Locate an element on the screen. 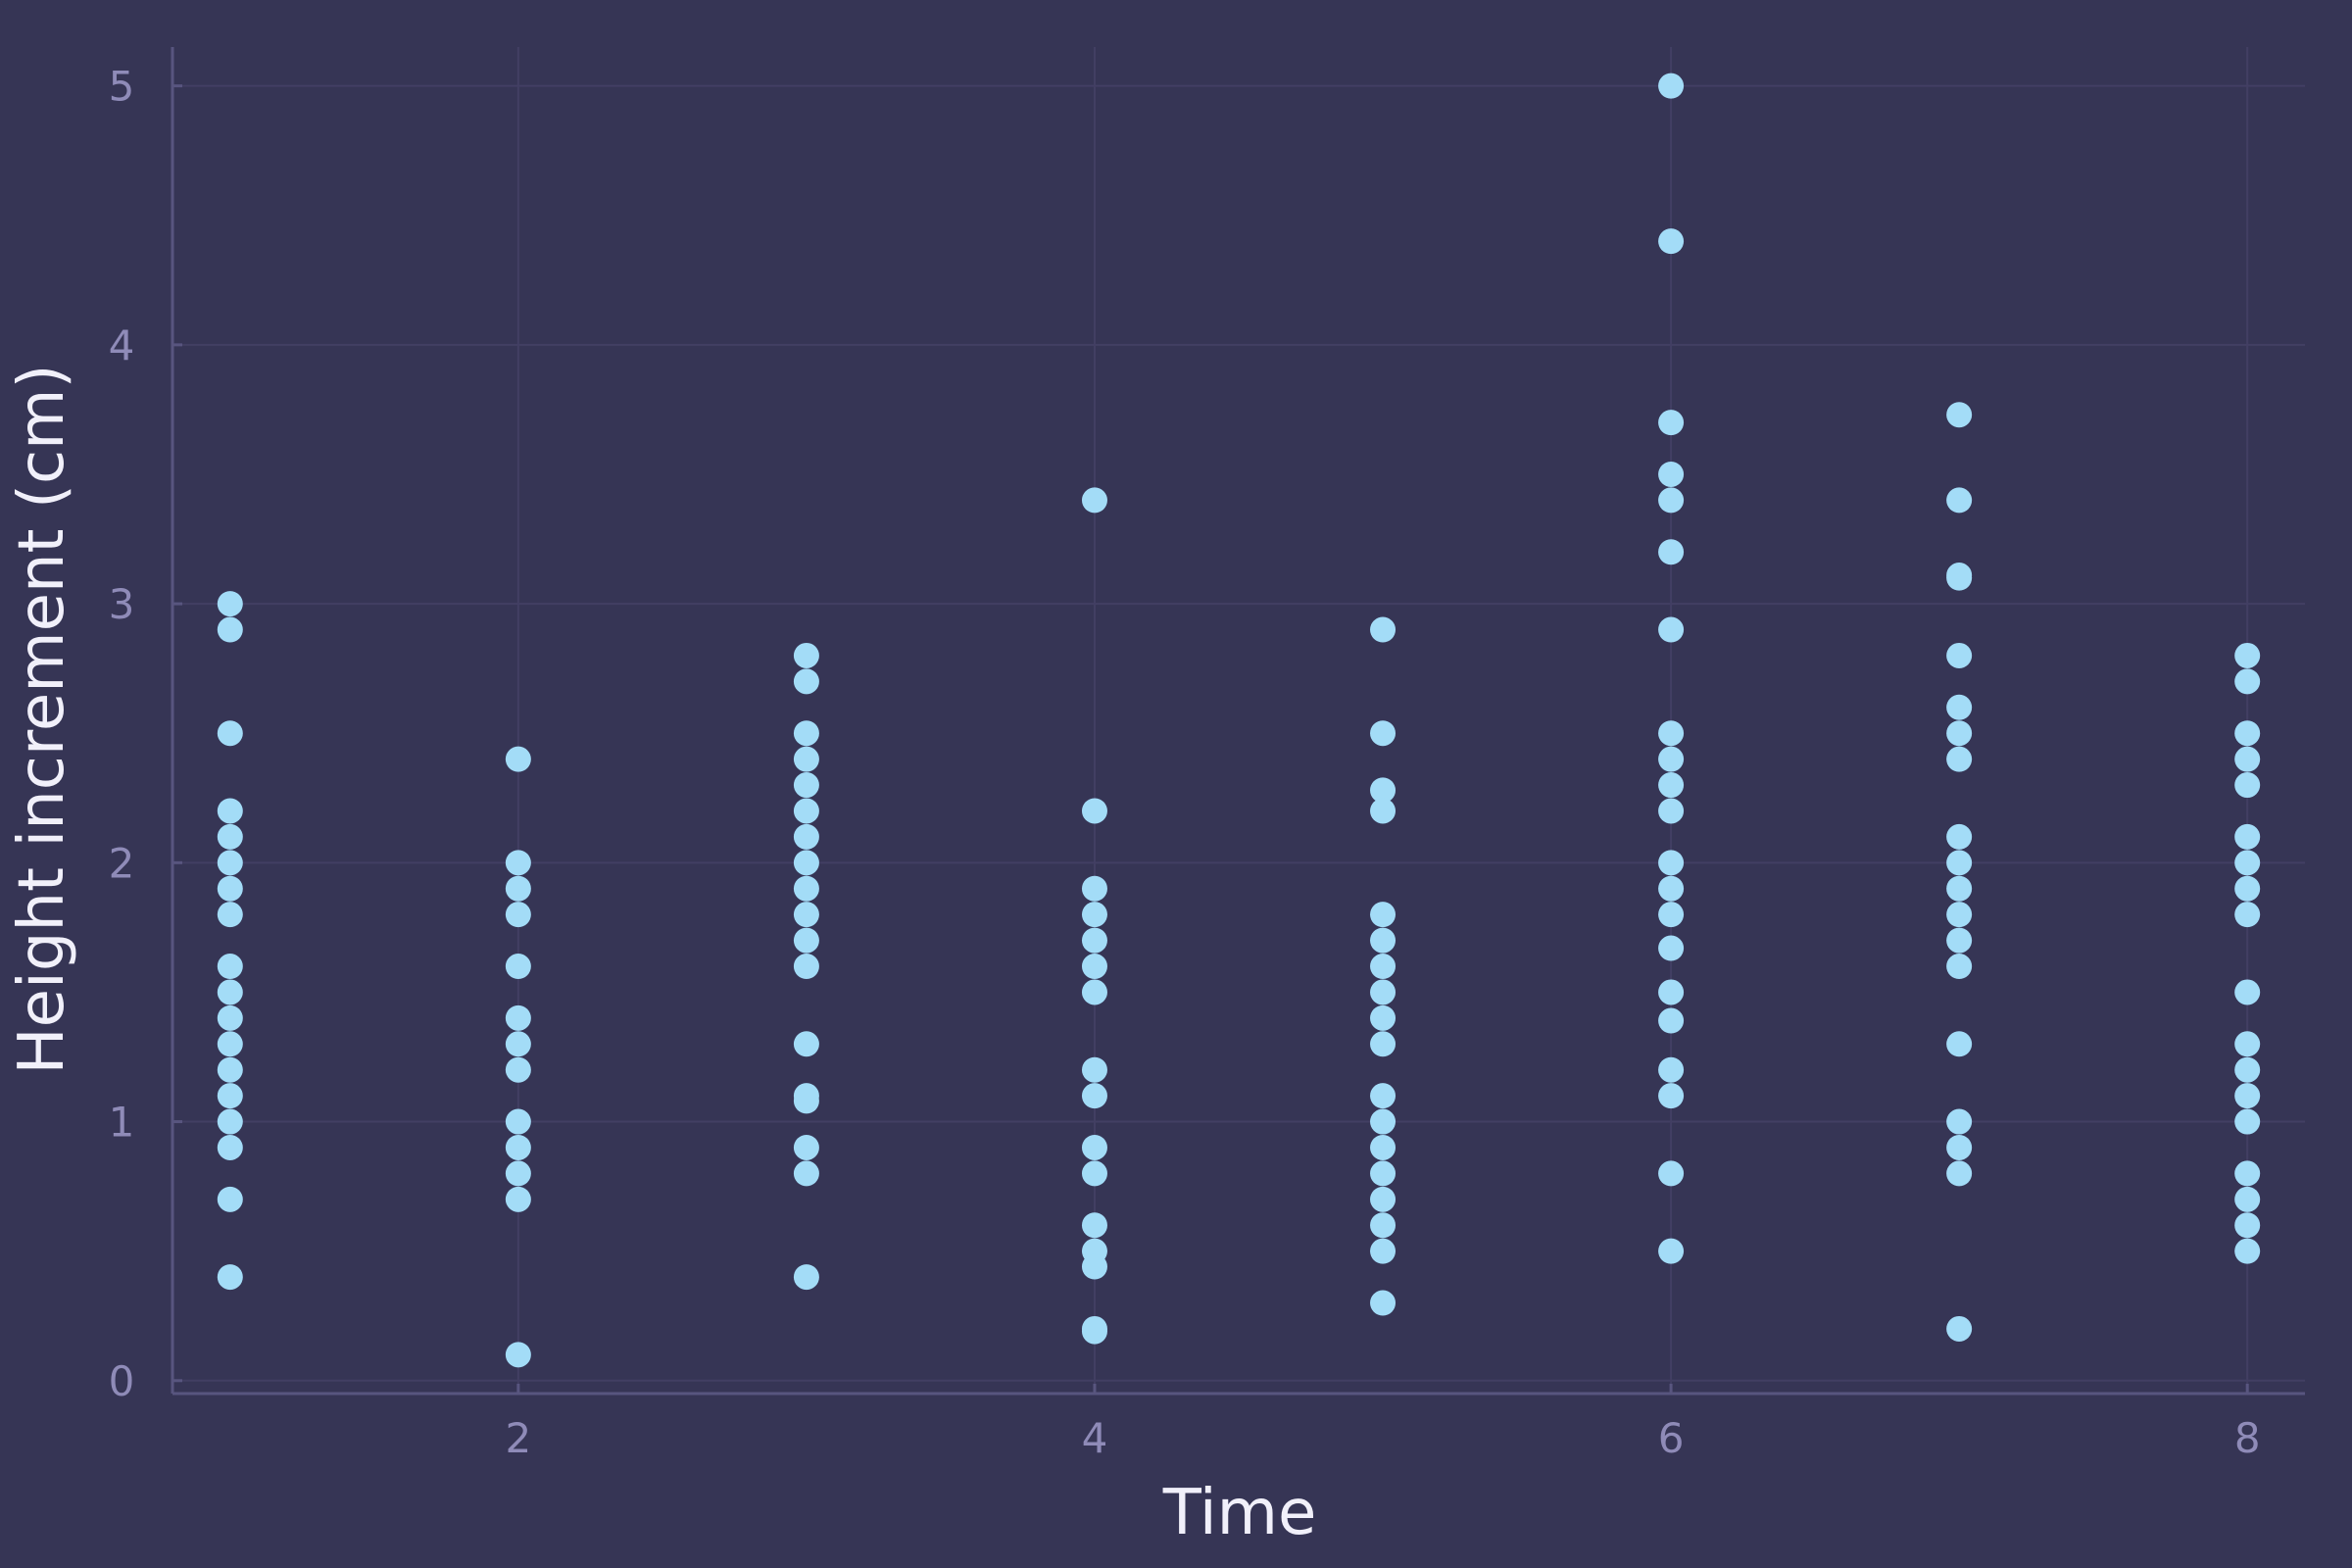 This screenshot has height=1568, width=2352. y-tick-label: 5 is located at coordinates (122, 87).